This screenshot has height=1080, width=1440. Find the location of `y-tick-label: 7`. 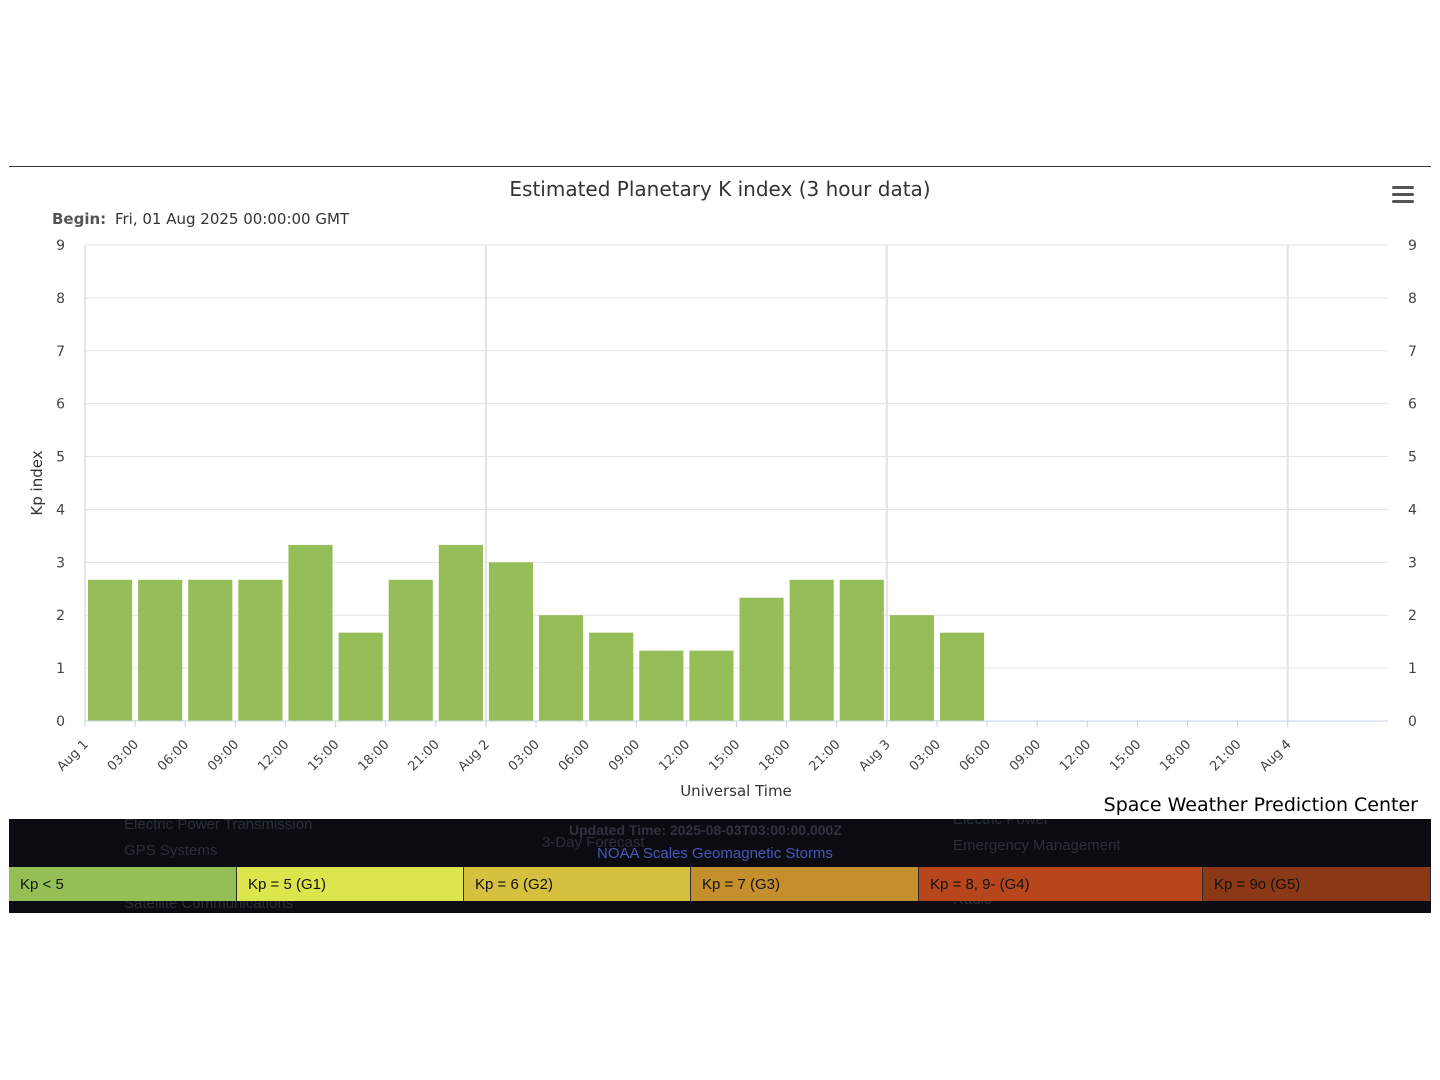

y-tick-label: 7 is located at coordinates (60, 352).